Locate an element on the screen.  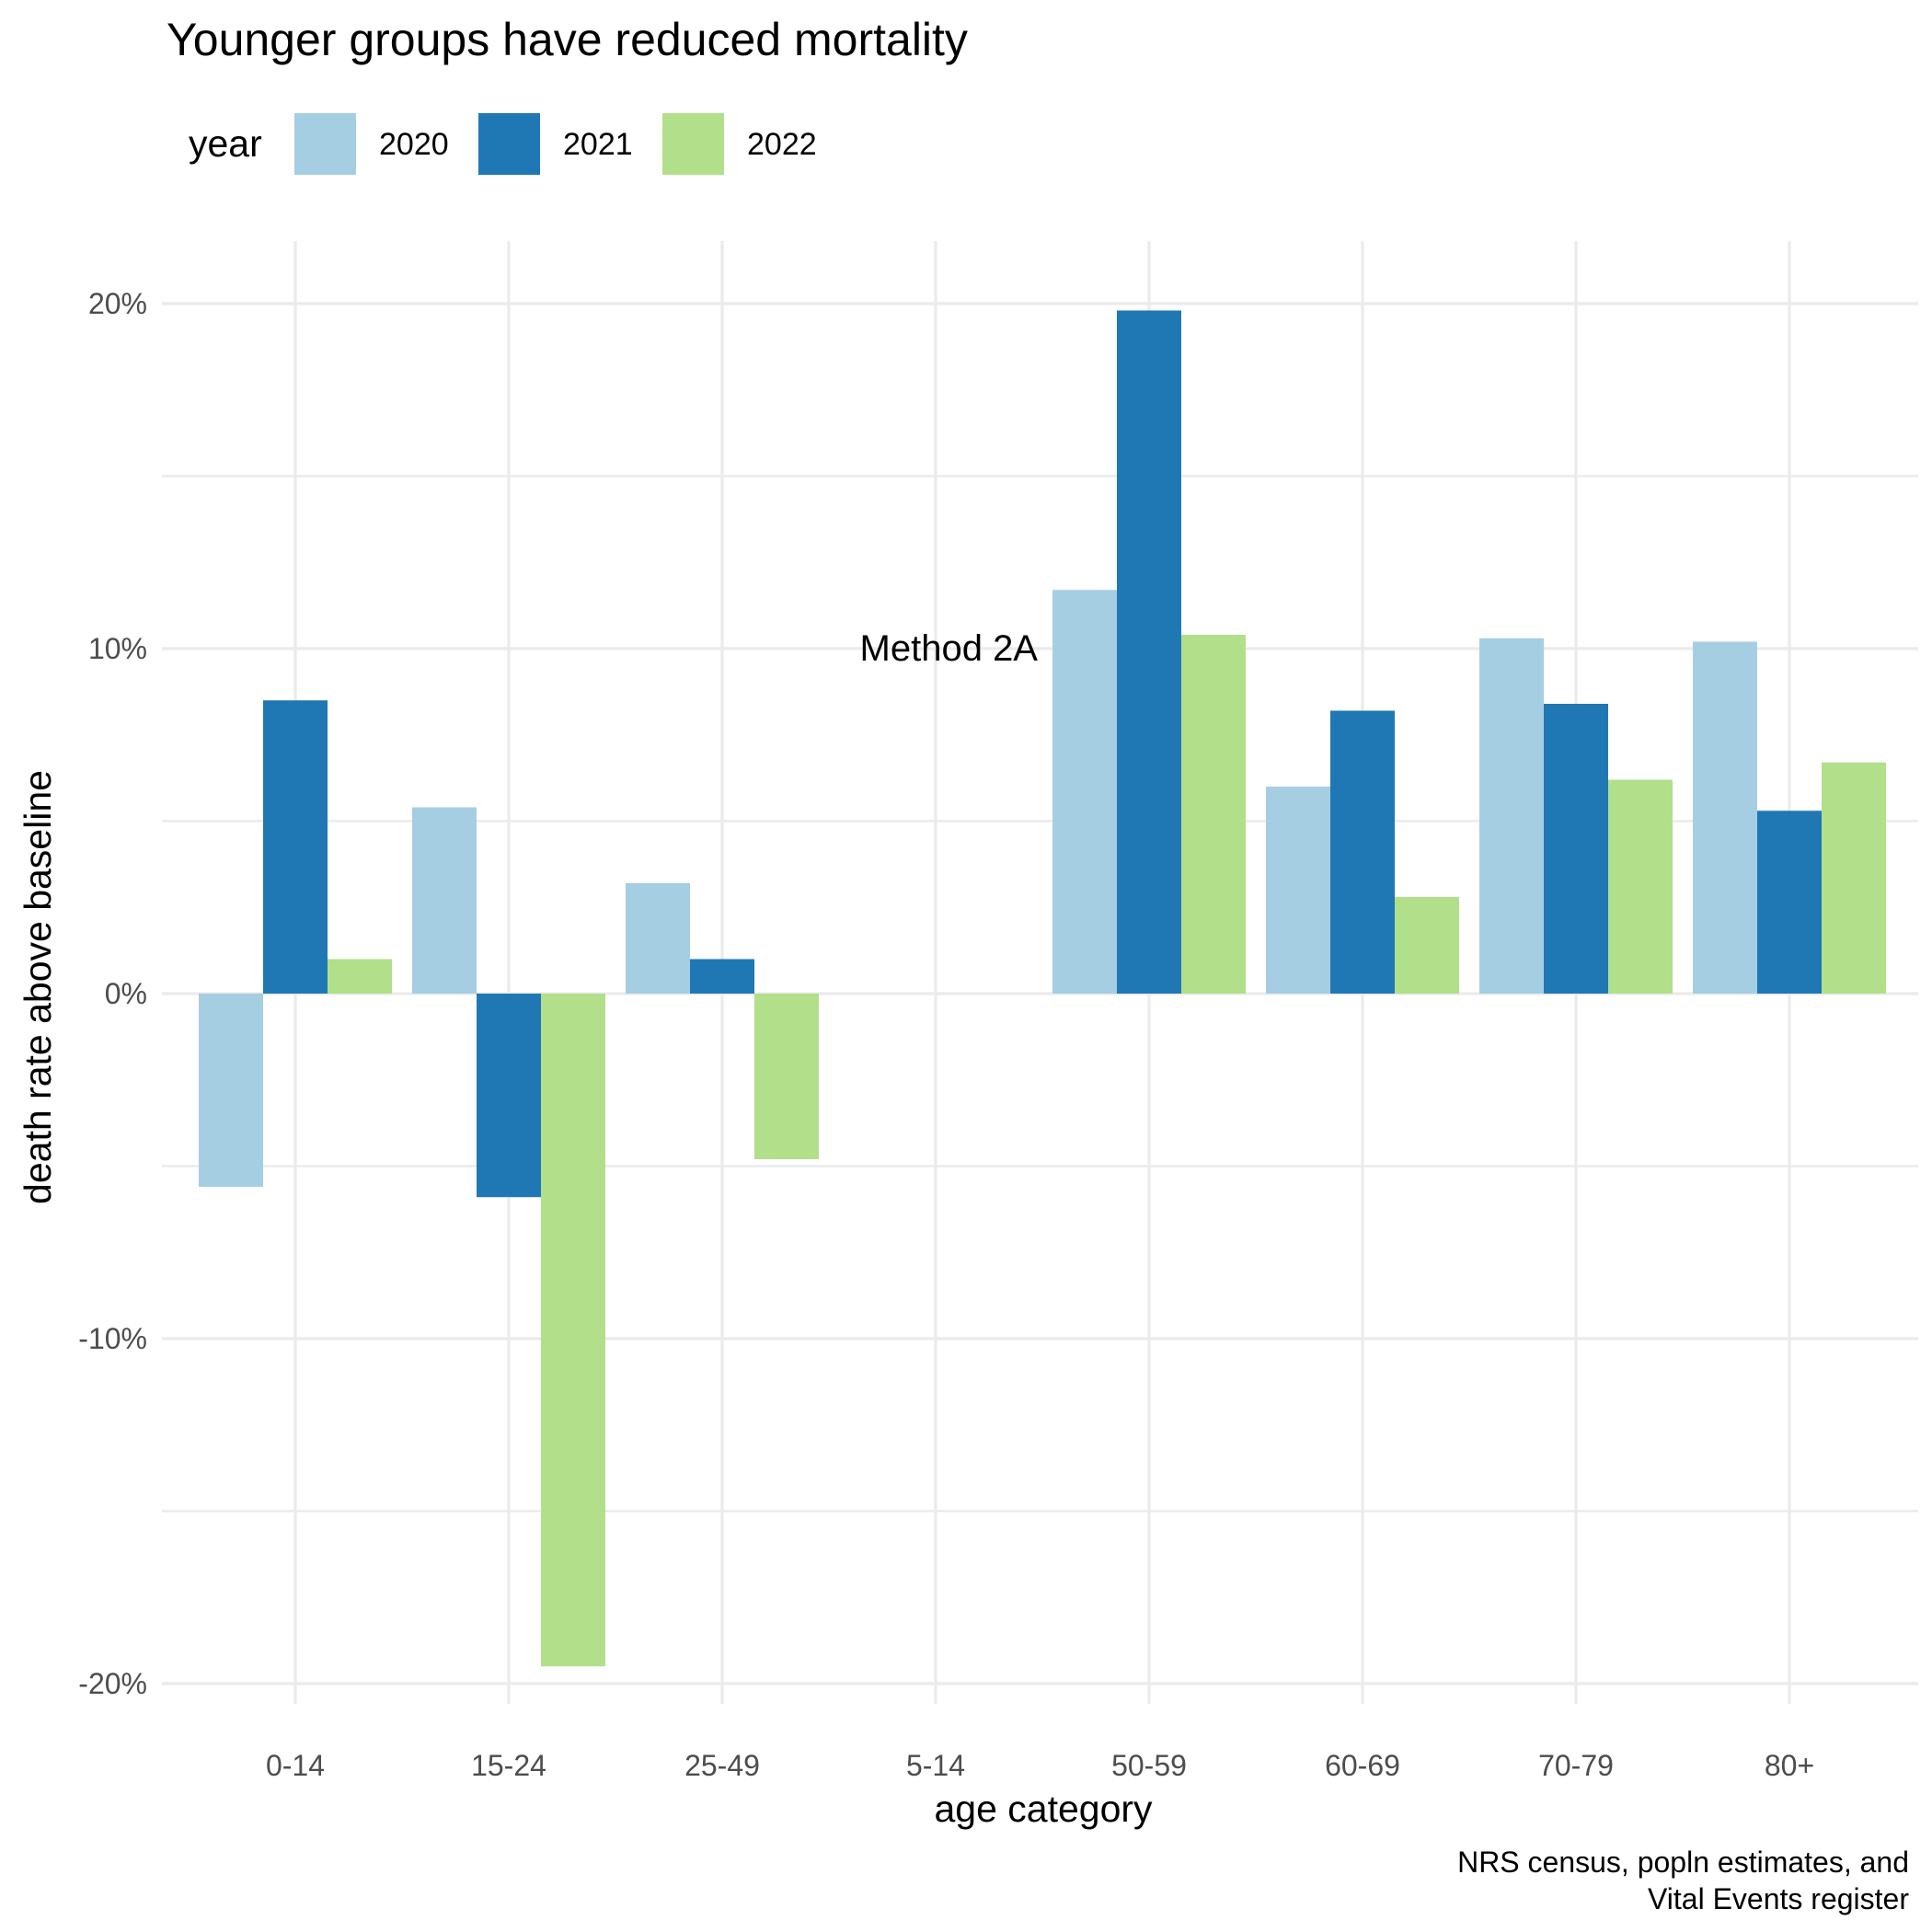
bar-2020-80+ is located at coordinates (1725, 817).